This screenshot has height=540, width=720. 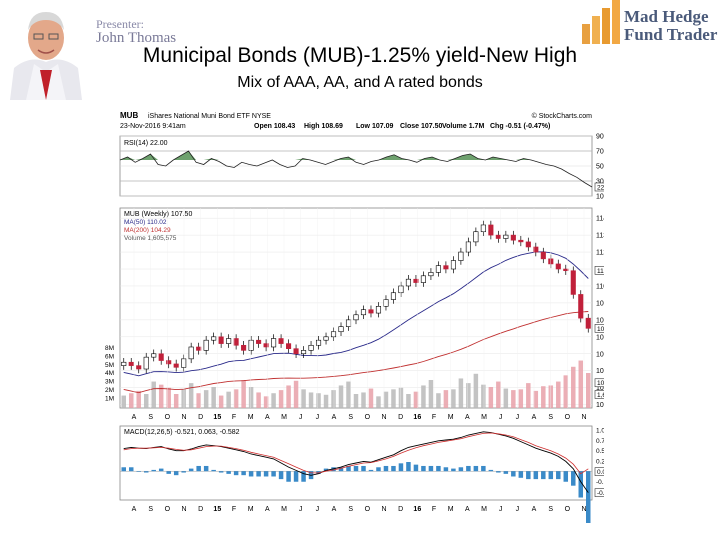 I want to click on macd-x-label: A, so click(x=534, y=509).